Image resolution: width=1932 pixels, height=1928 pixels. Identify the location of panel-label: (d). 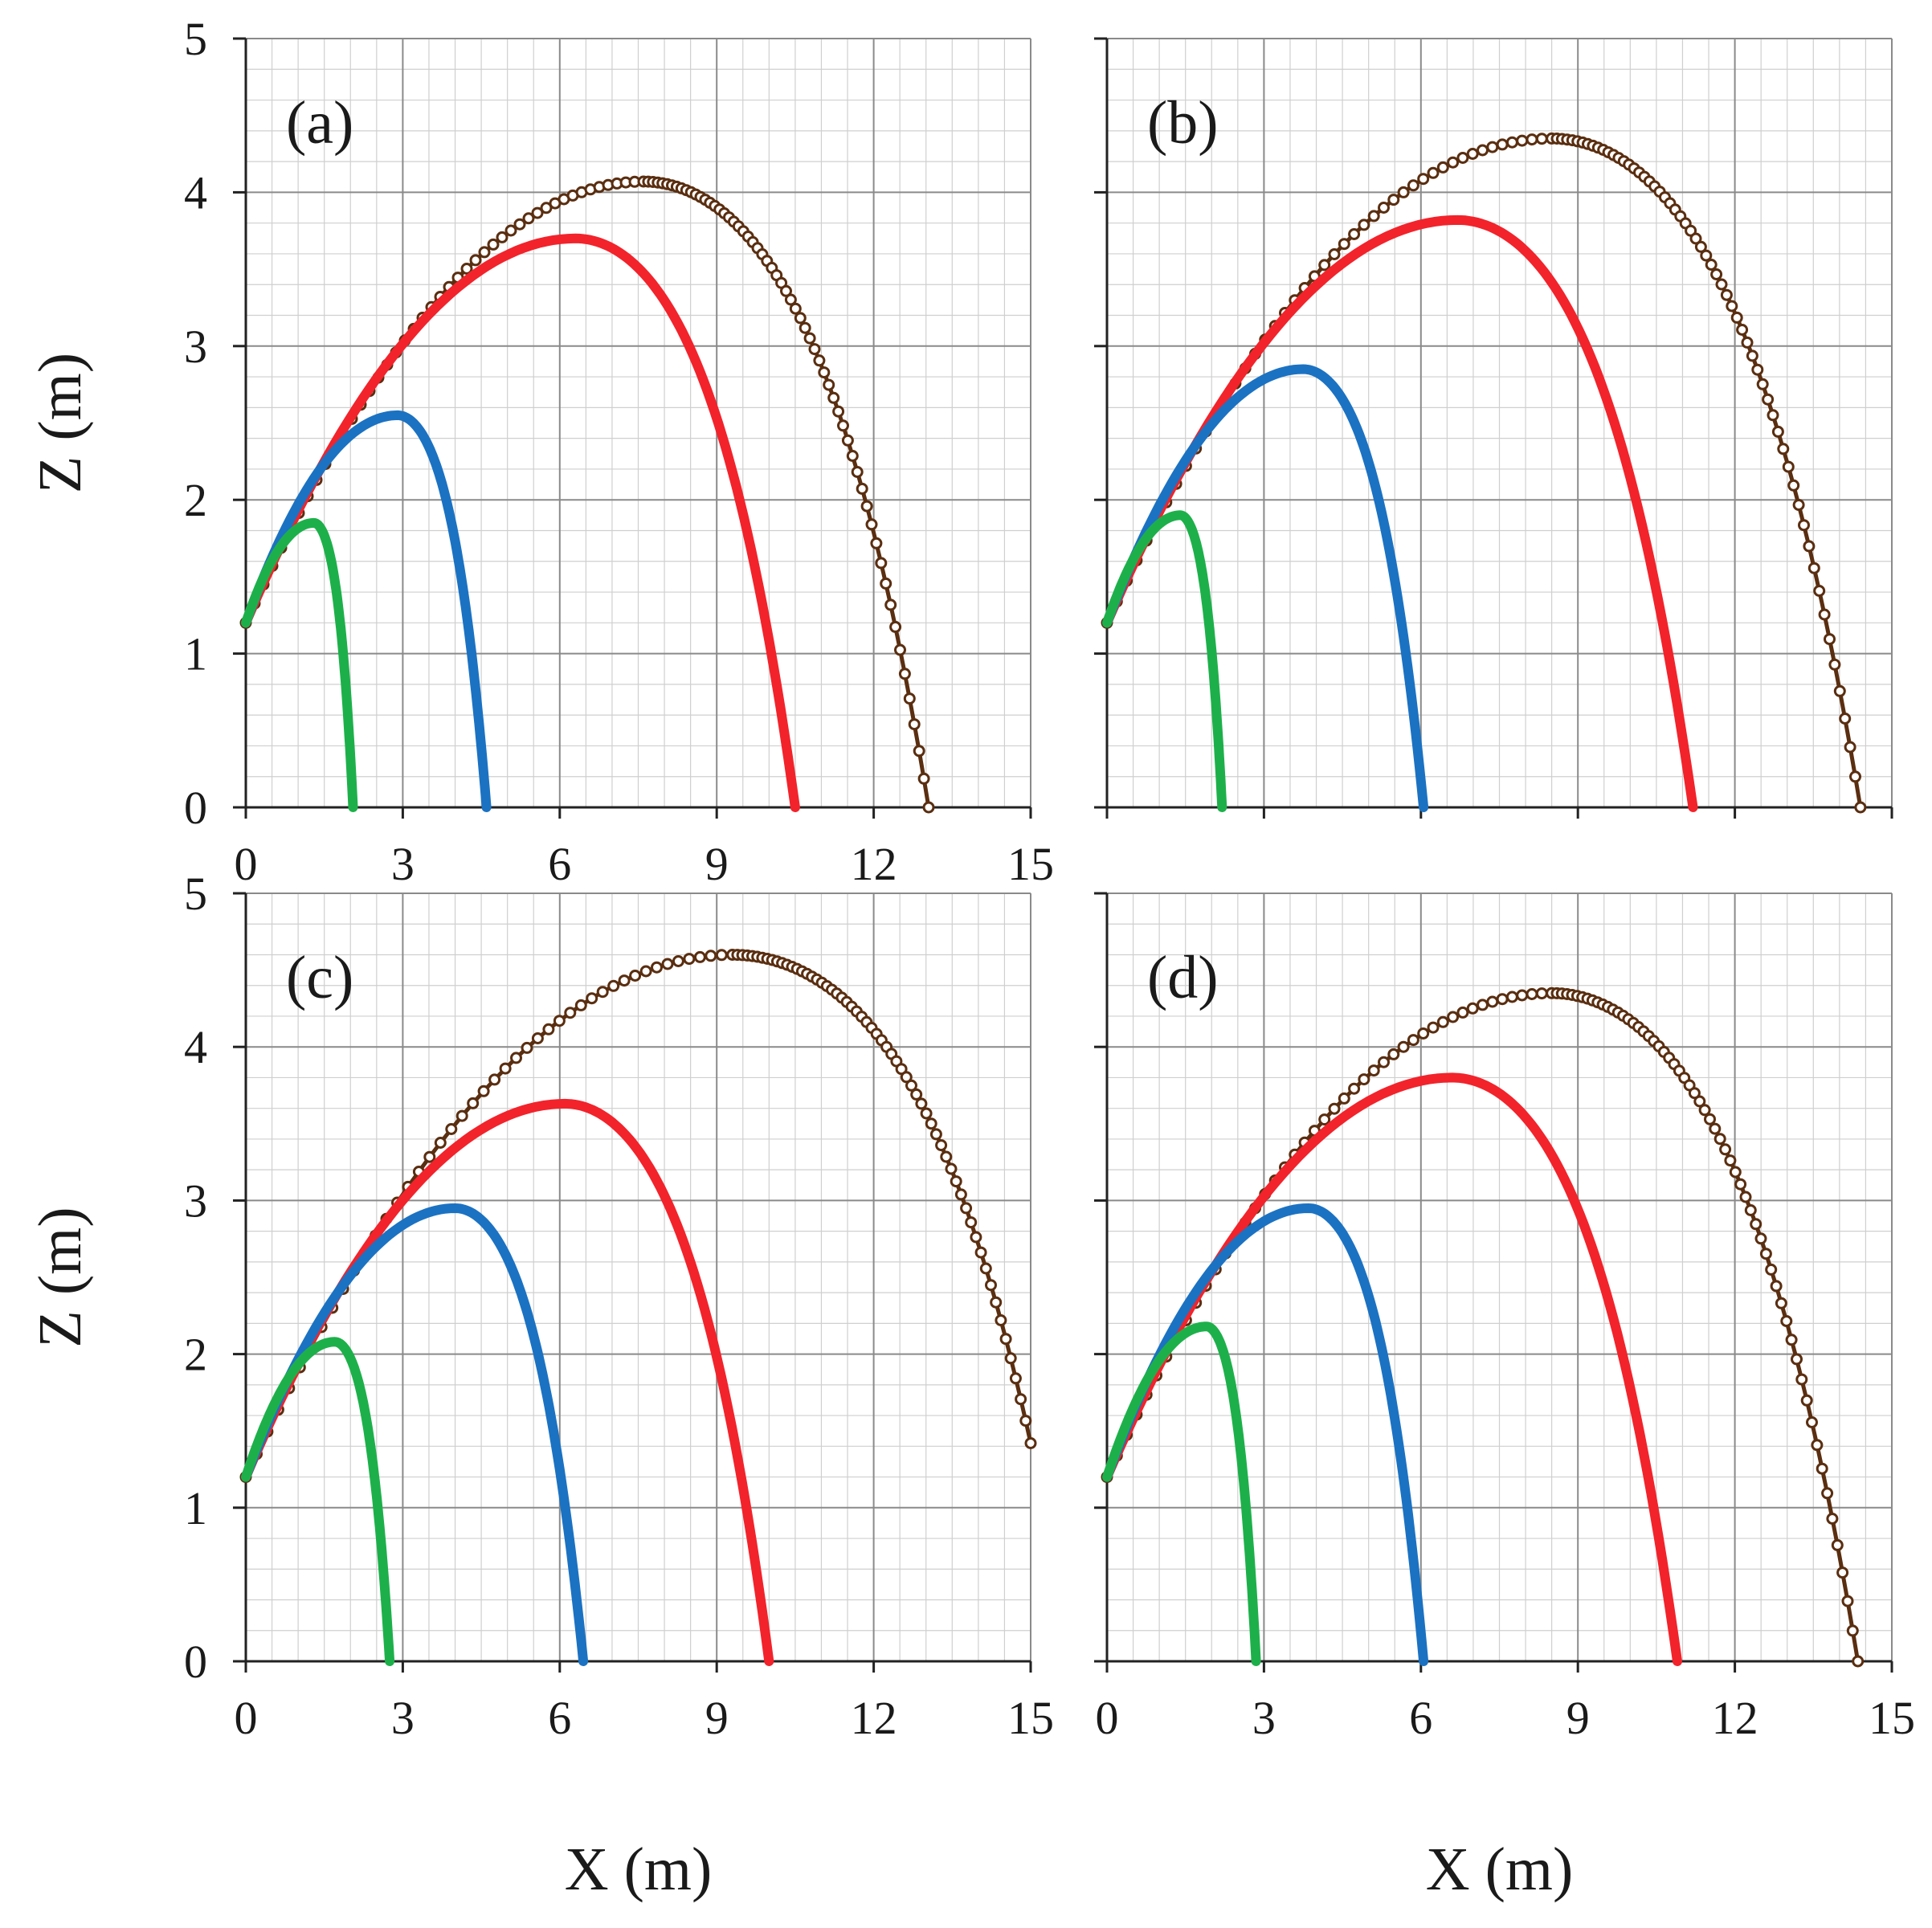
(1183, 978).